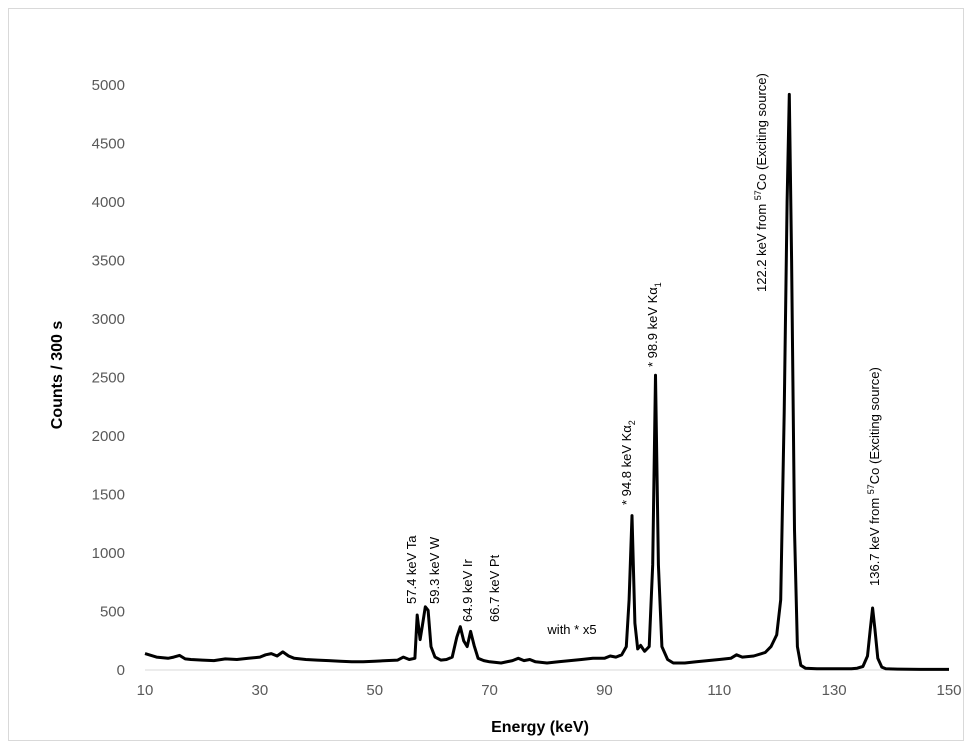 The width and height of the screenshot is (976, 749). Describe the element at coordinates (948, 690) in the screenshot. I see `x-tick-label: 150` at that location.